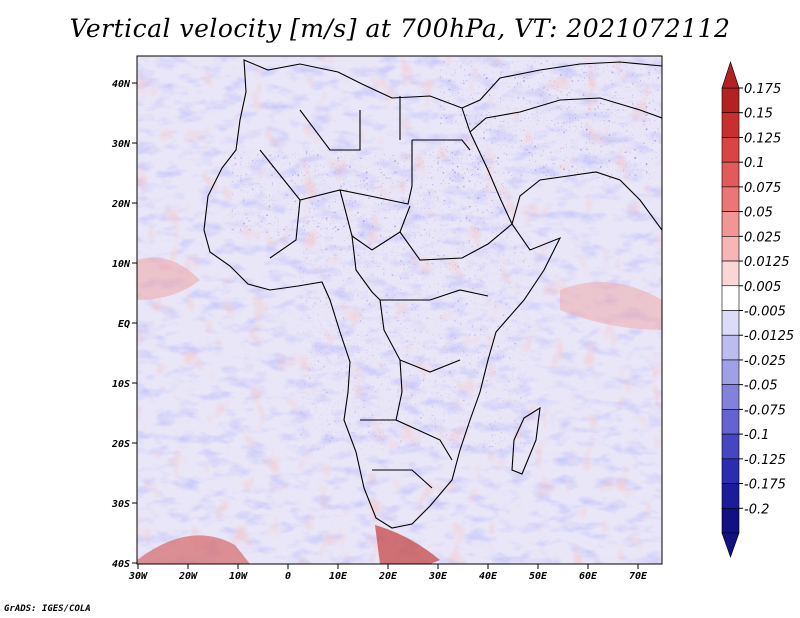 The image size is (800, 618). Describe the element at coordinates (121, 564) in the screenshot. I see `lat-label: 40S` at that location.